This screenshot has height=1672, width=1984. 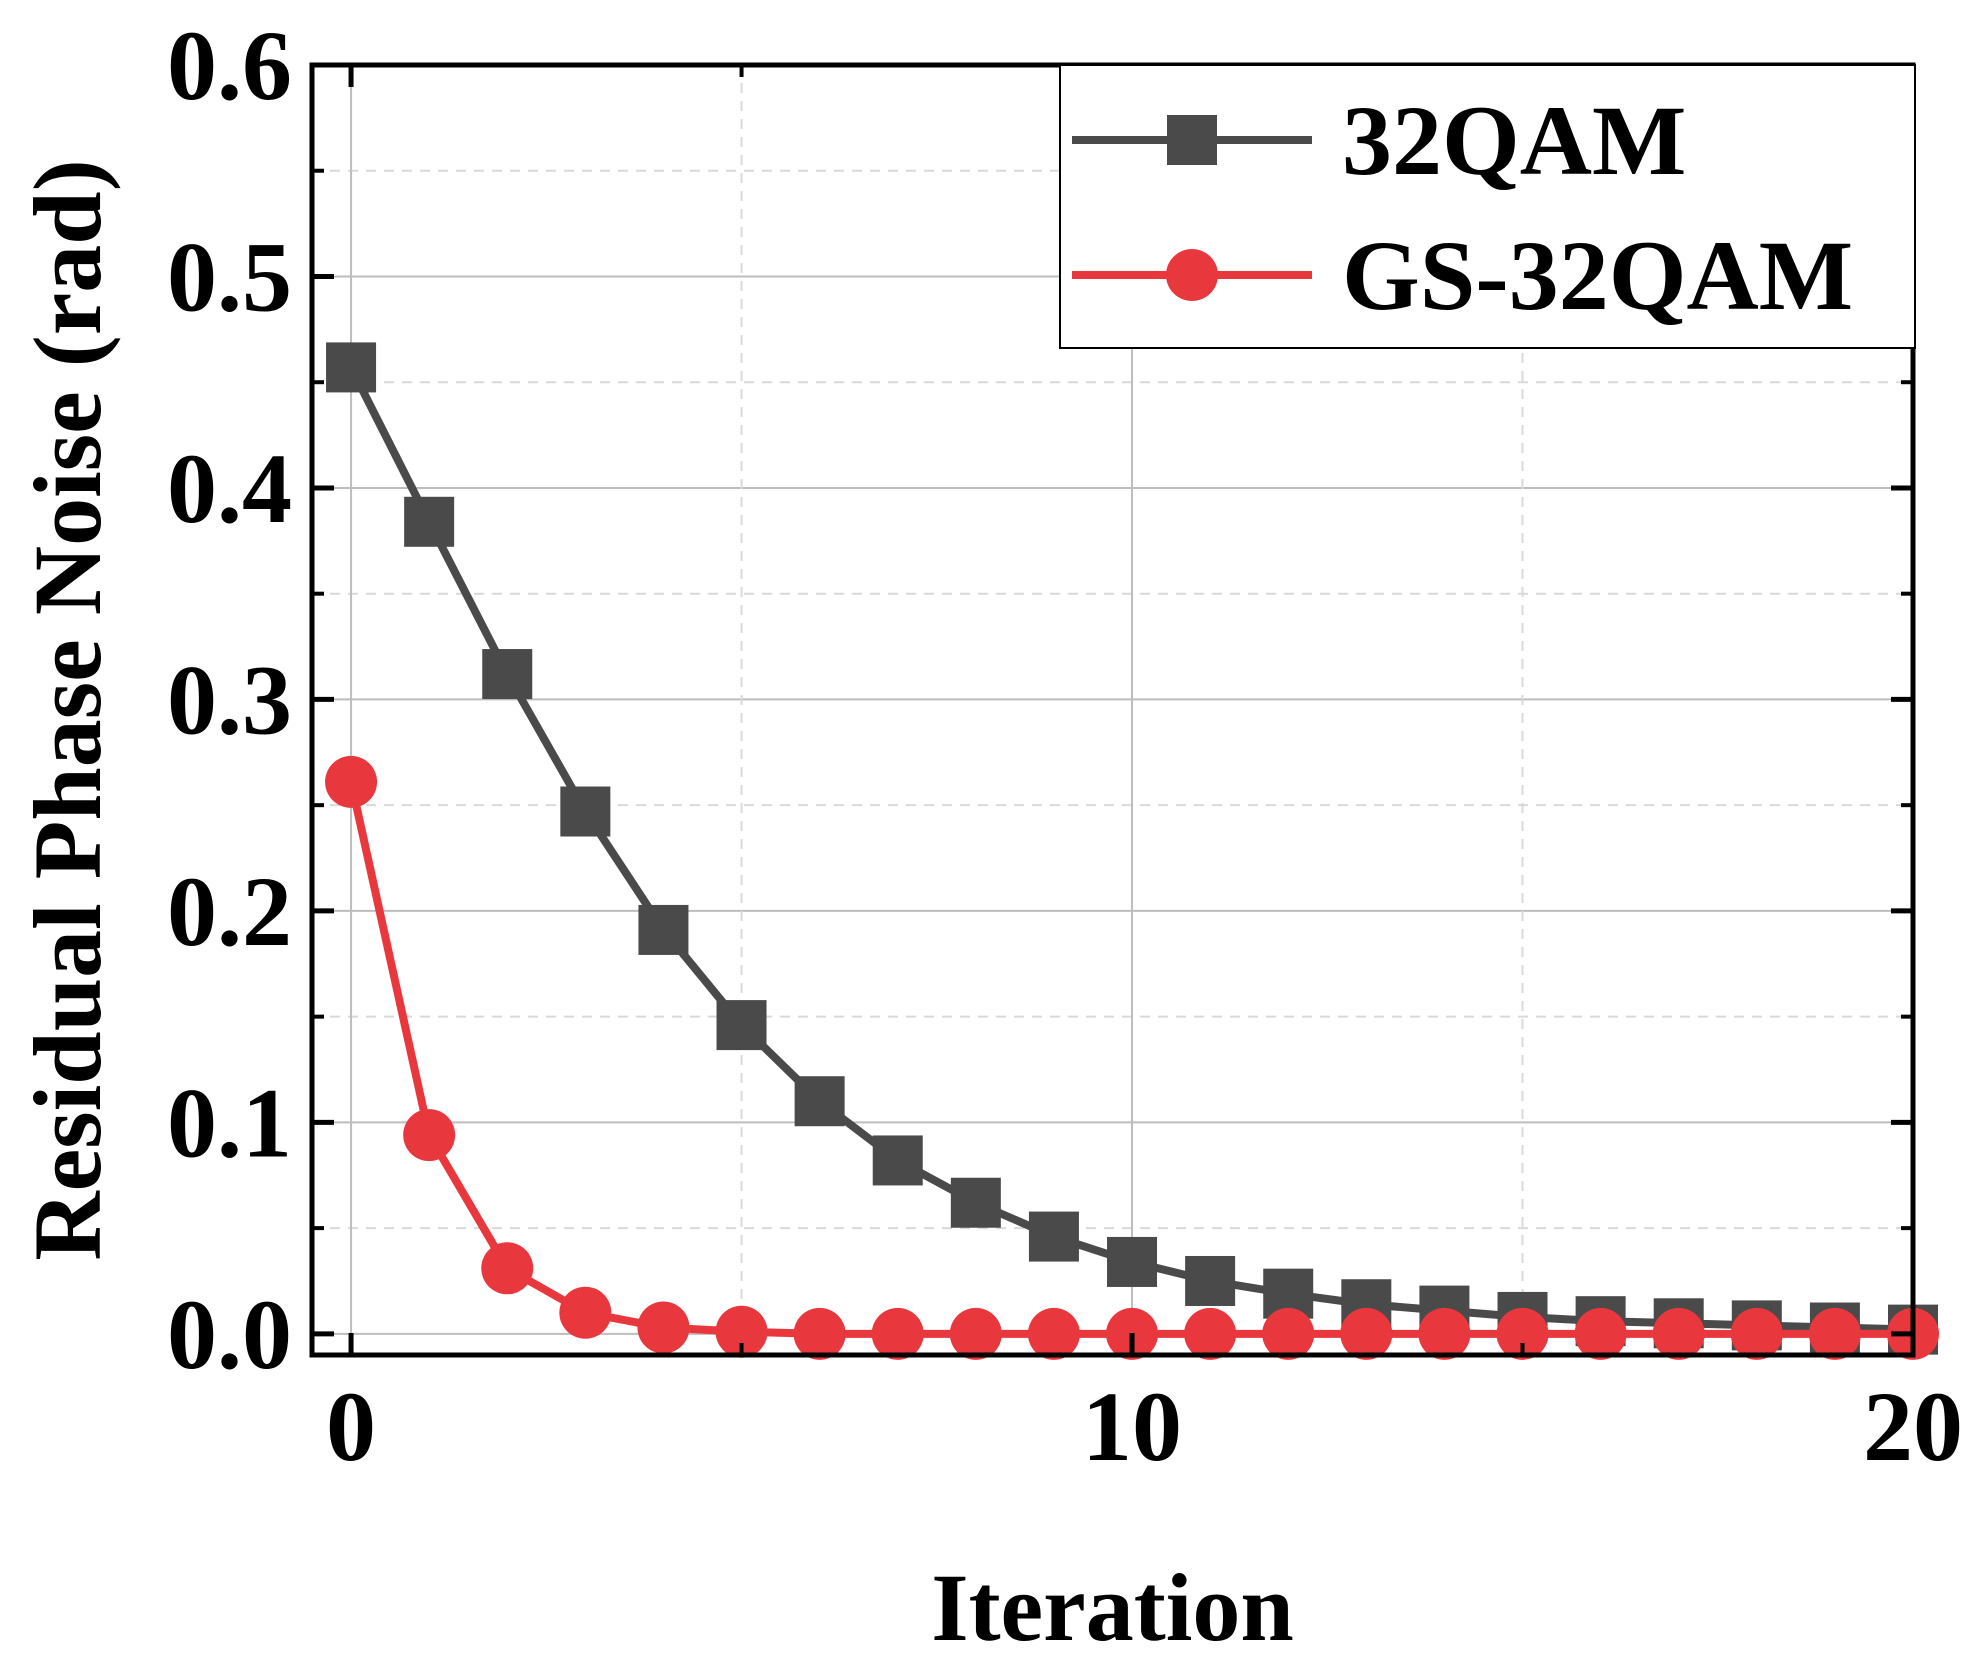 I want to click on y-tick-label: 0.5, so click(x=229, y=276).